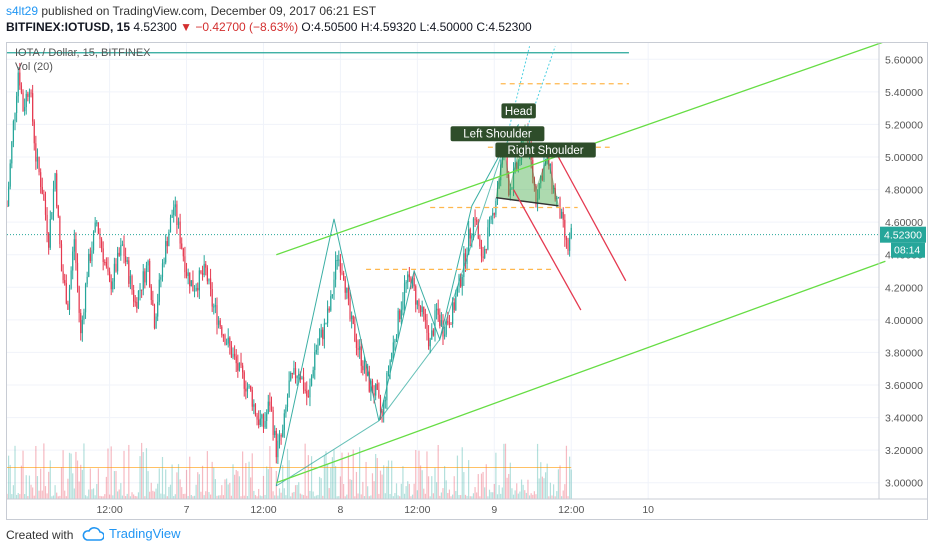 The height and width of the screenshot is (550, 932). What do you see at coordinates (904, 158) in the screenshot?
I see `price-axis-tick: 5.00000` at bounding box center [904, 158].